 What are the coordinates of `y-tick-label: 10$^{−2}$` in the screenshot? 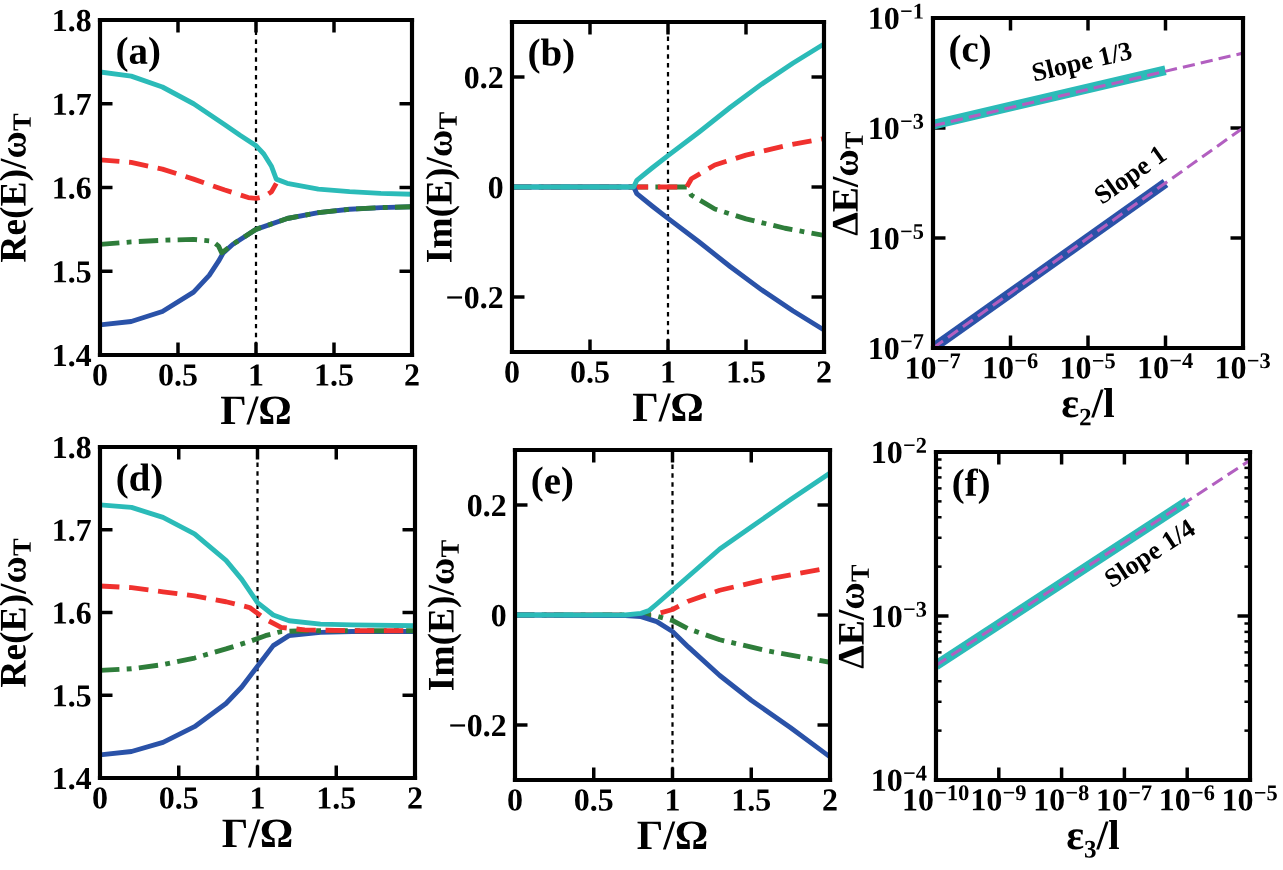 It's located at (899, 450).